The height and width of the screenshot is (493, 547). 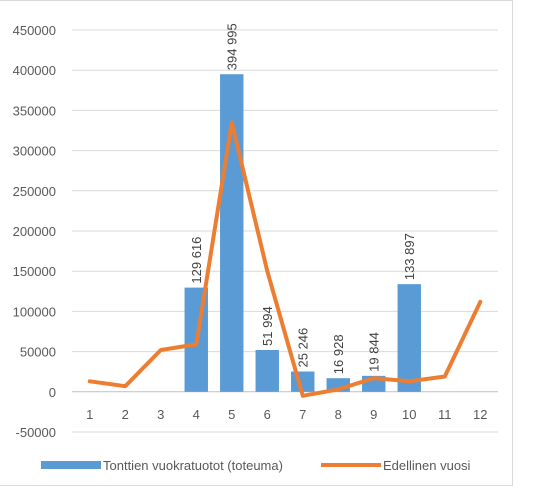 I want to click on y-tick-label: 400000, so click(x=34, y=70).